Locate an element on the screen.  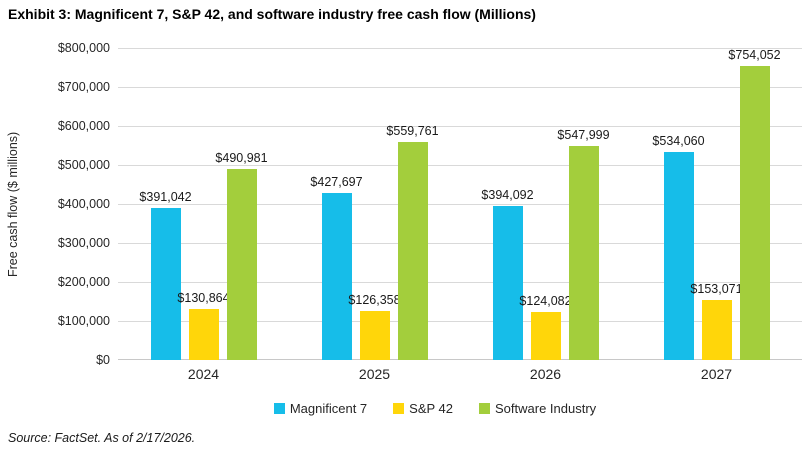
y-tick-label: $400,000 is located at coordinates (83, 204).